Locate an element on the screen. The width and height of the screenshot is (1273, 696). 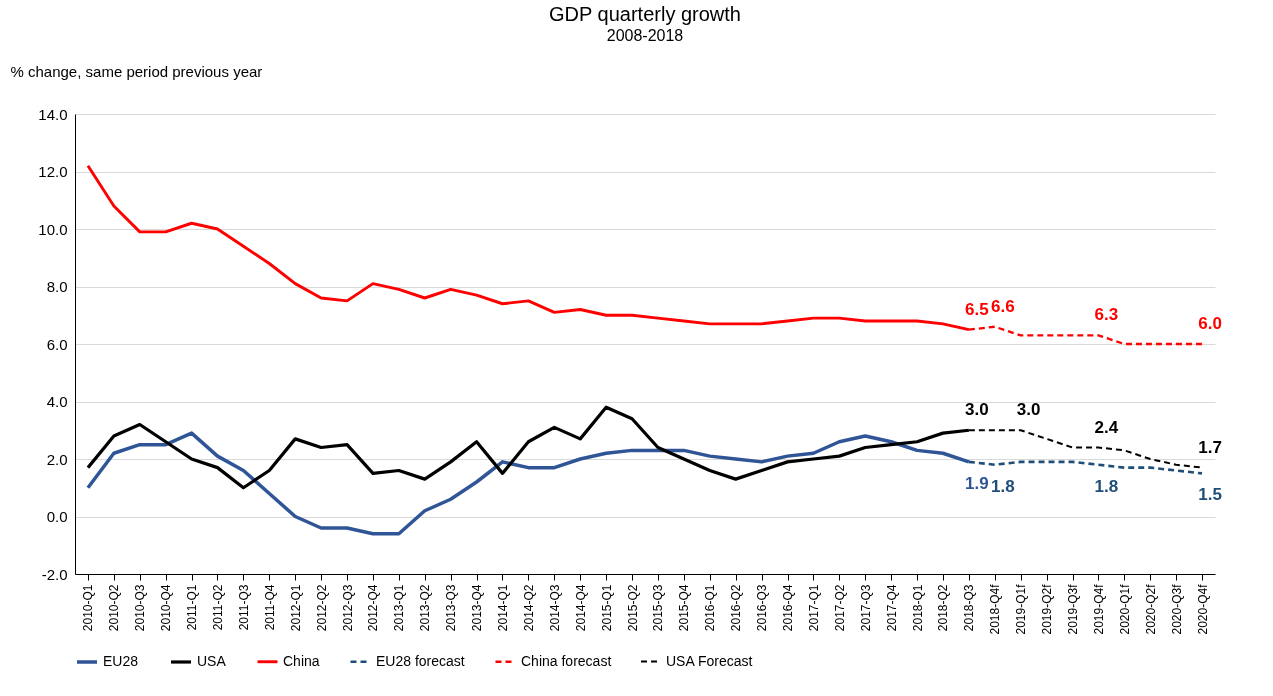
x-tick-label: 2013-Q4 is located at coordinates (477, 608).